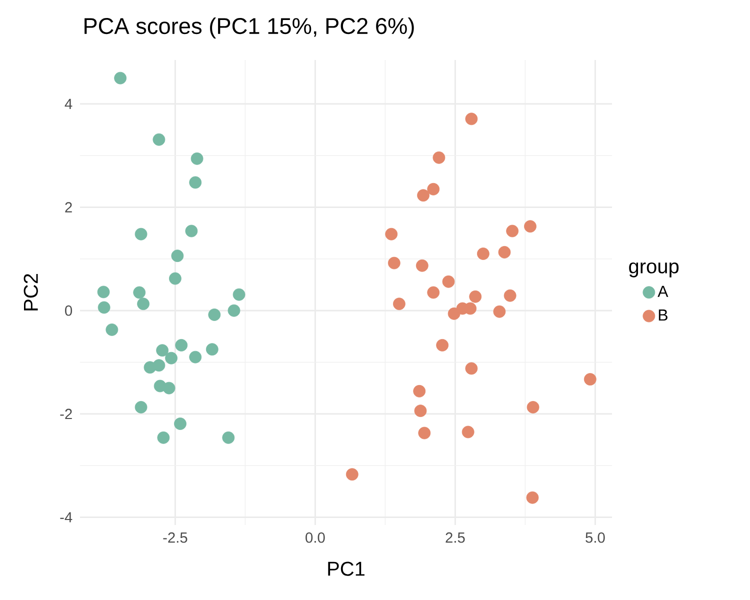  I want to click on x-tick-label: 5.0, so click(595, 537).